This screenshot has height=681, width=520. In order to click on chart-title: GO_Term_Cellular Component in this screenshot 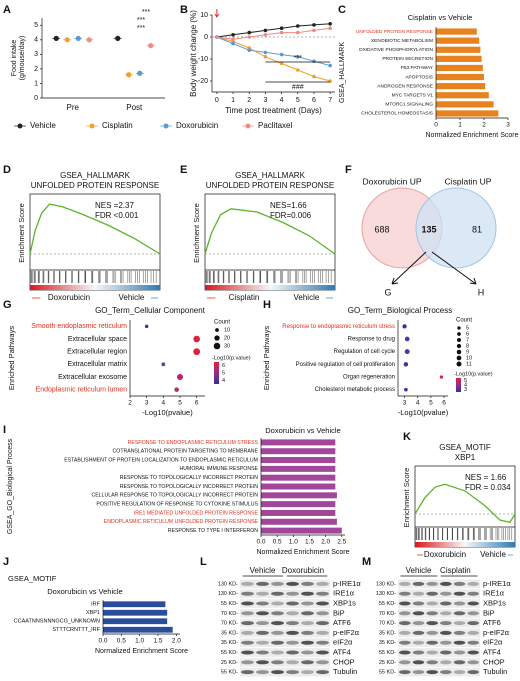, I will do `click(150, 310)`.